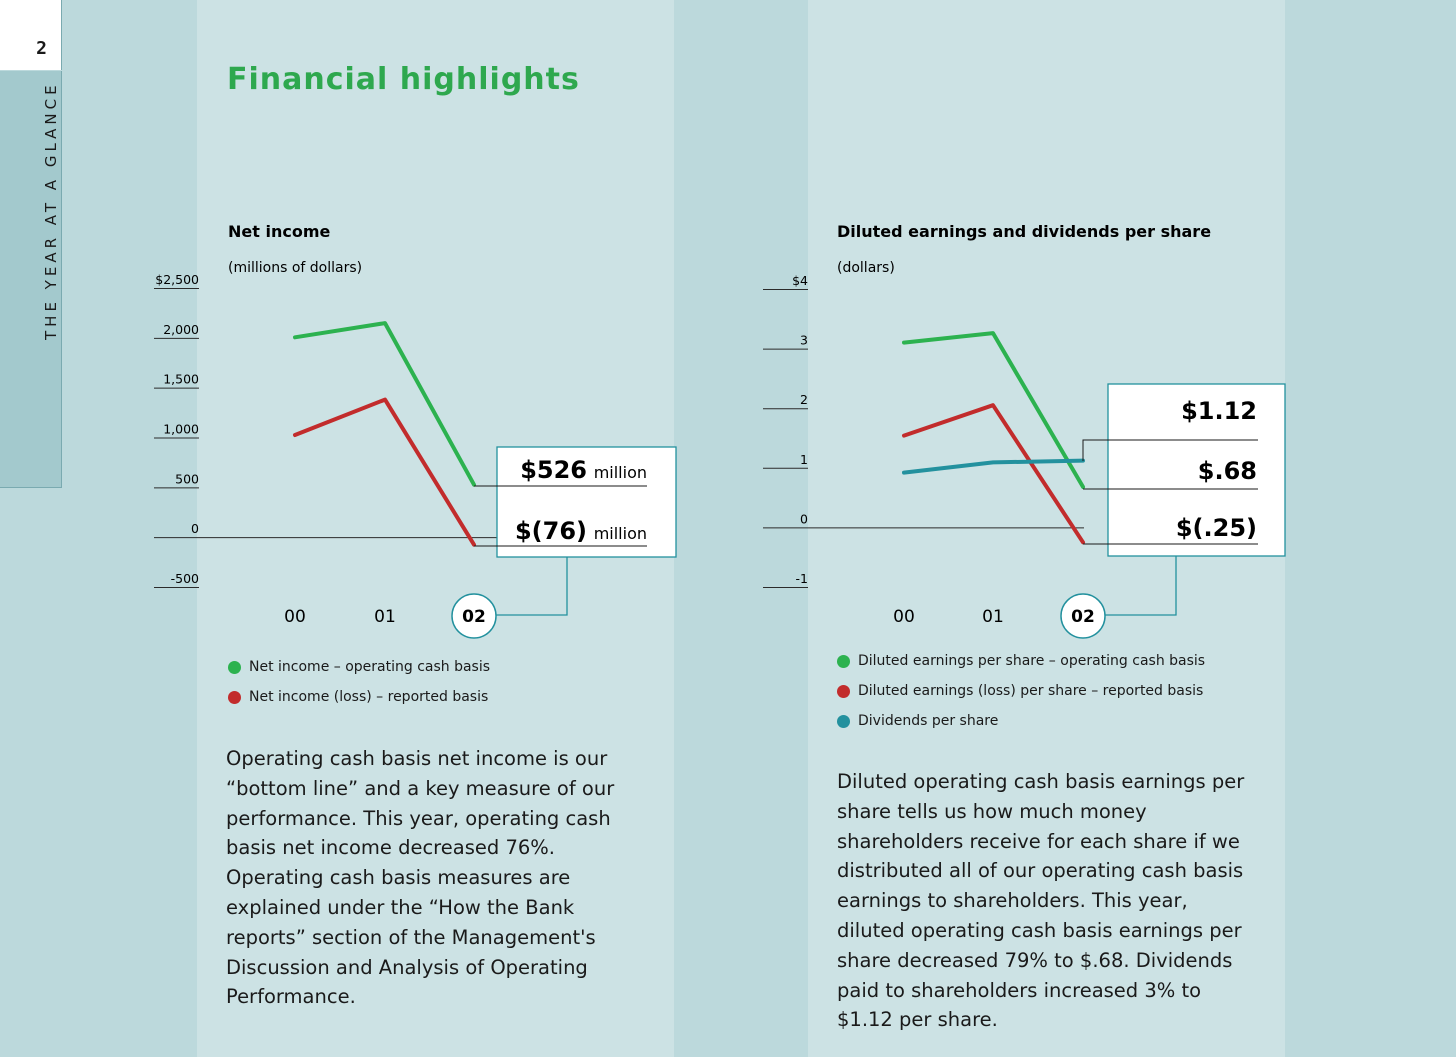 The width and height of the screenshot is (1456, 1057). I want to click on y-tick-label: $2,500, so click(177, 279).